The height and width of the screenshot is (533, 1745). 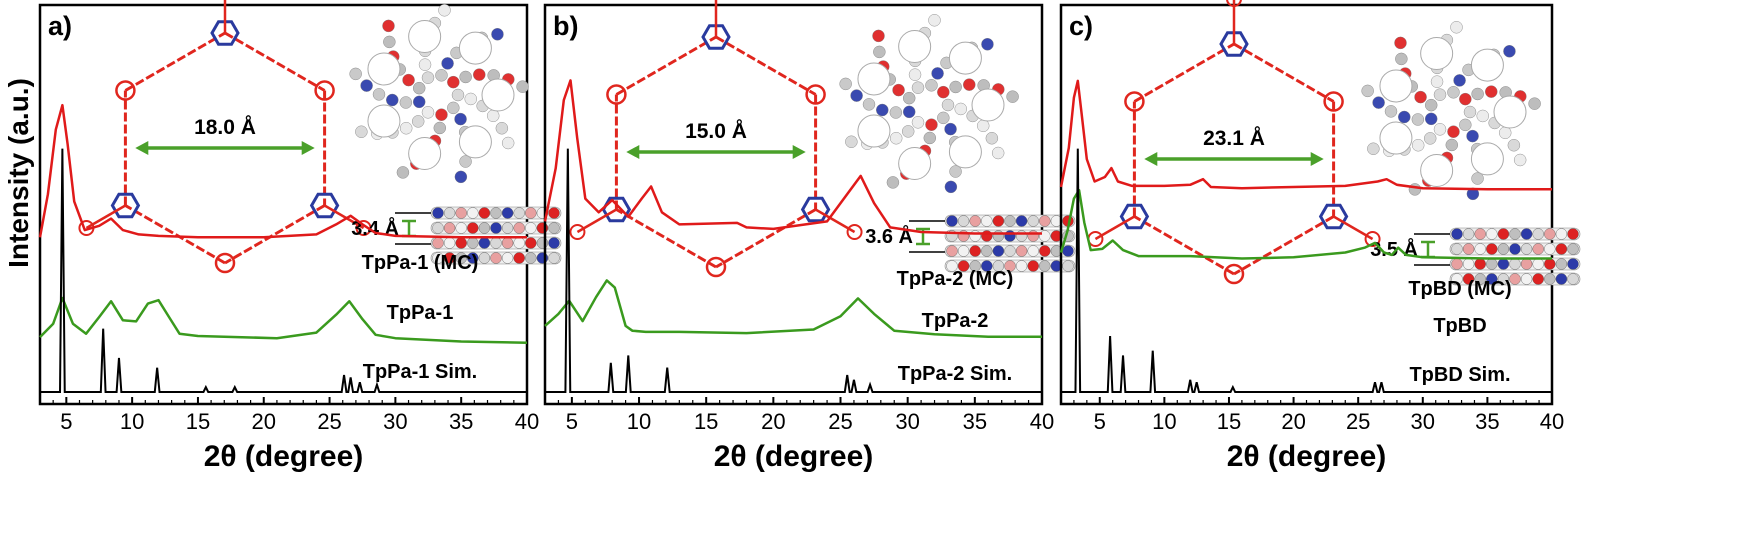 What do you see at coordinates (282, 171) in the screenshot?
I see `series-line-as-synthesized` at bounding box center [282, 171].